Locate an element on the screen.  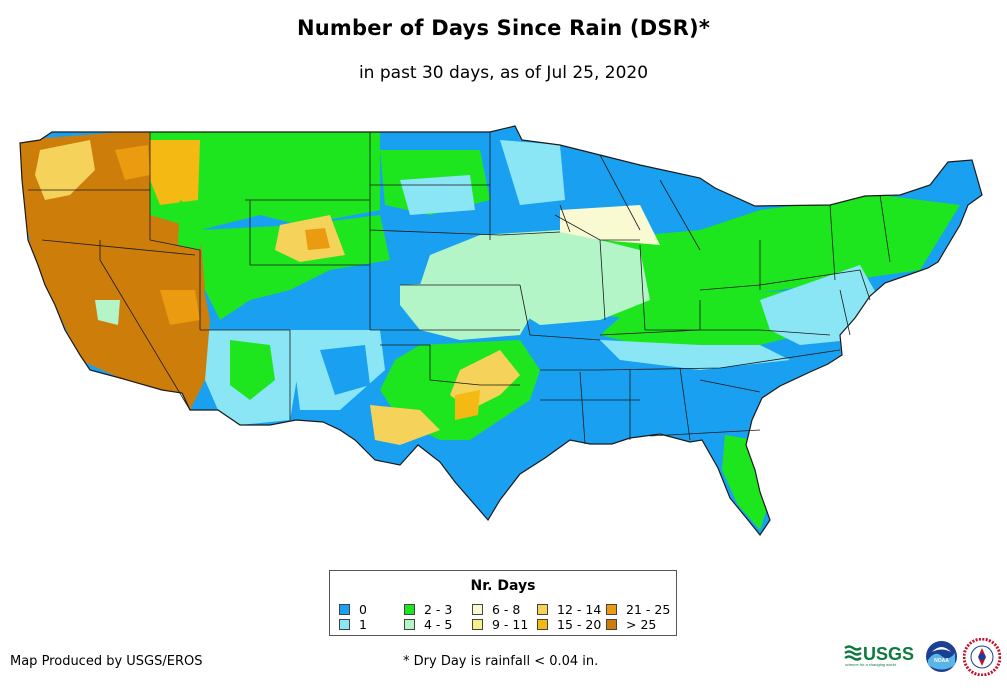
map-title: Number of Days Since Rain (DSR)* is located at coordinates (503, 28).